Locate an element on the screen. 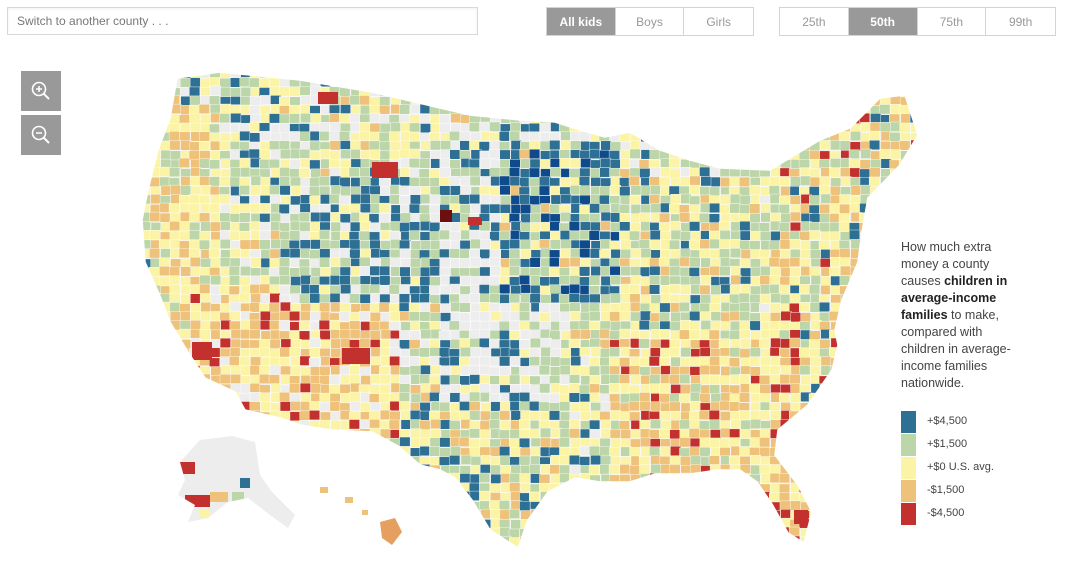  percentile-option-99th: 99th is located at coordinates (1020, 21).